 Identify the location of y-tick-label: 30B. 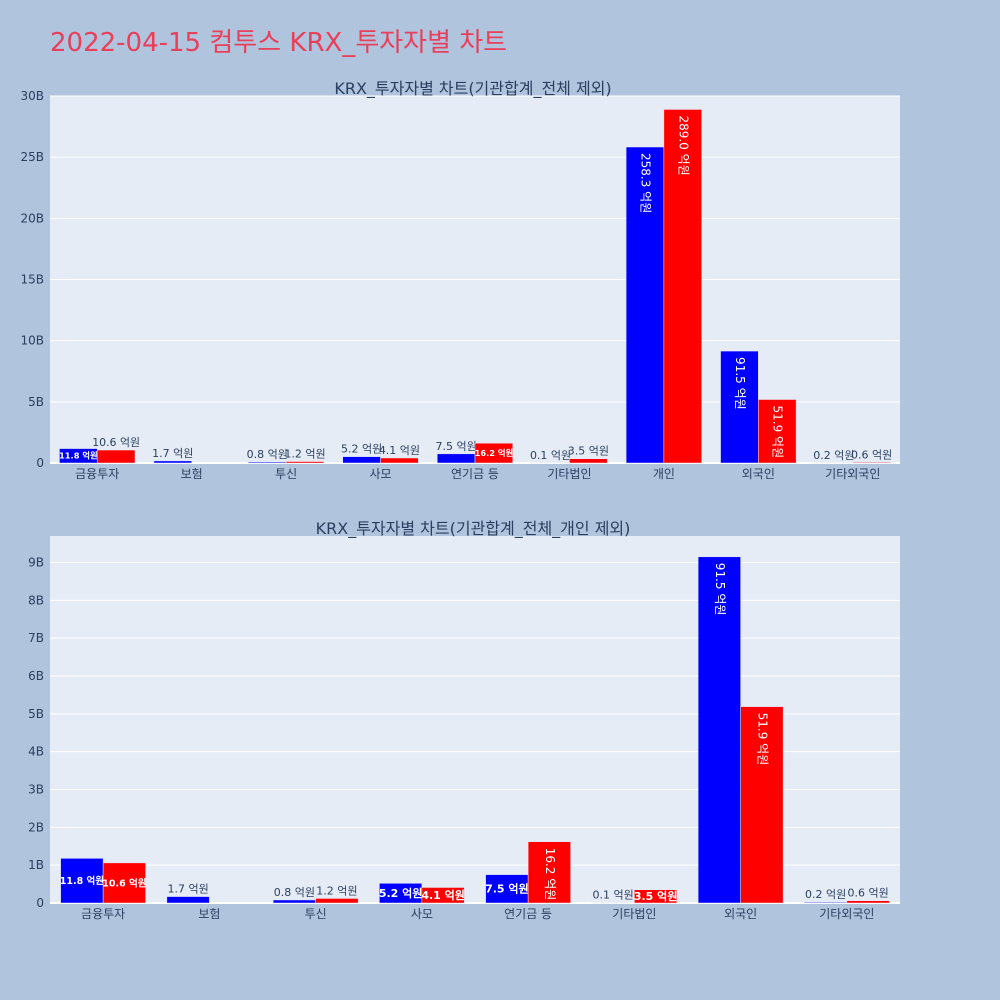
(32, 96).